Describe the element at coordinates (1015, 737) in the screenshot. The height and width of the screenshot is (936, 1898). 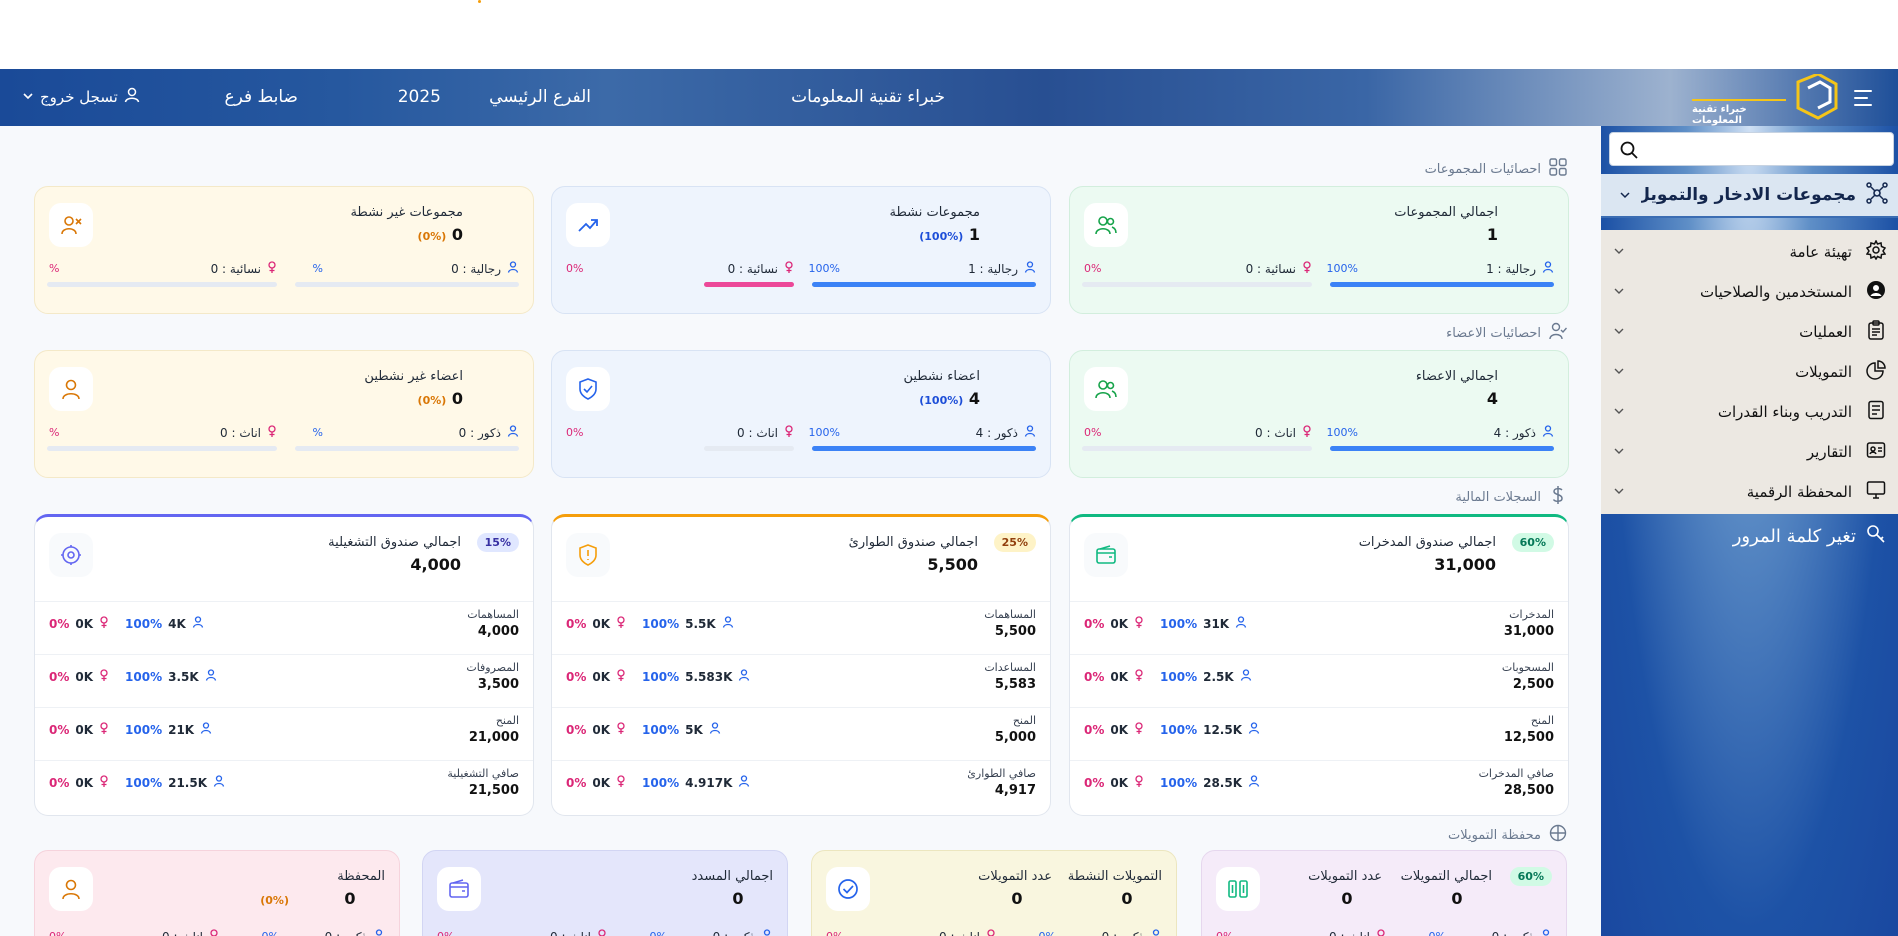
I see `row-value: 5,000` at that location.